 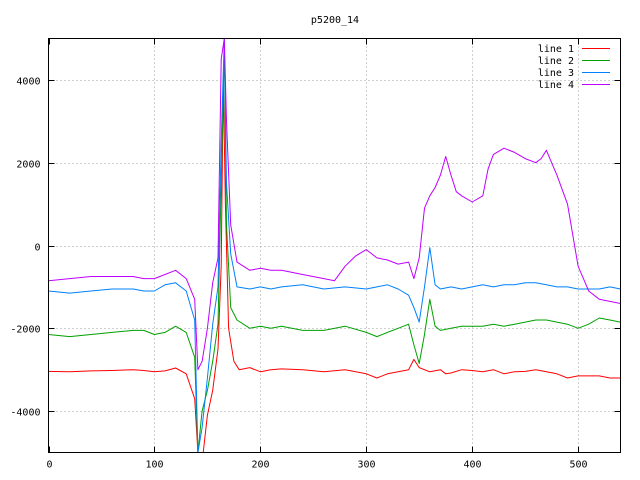 I want to click on legend-label: line 2, so click(x=556, y=61).